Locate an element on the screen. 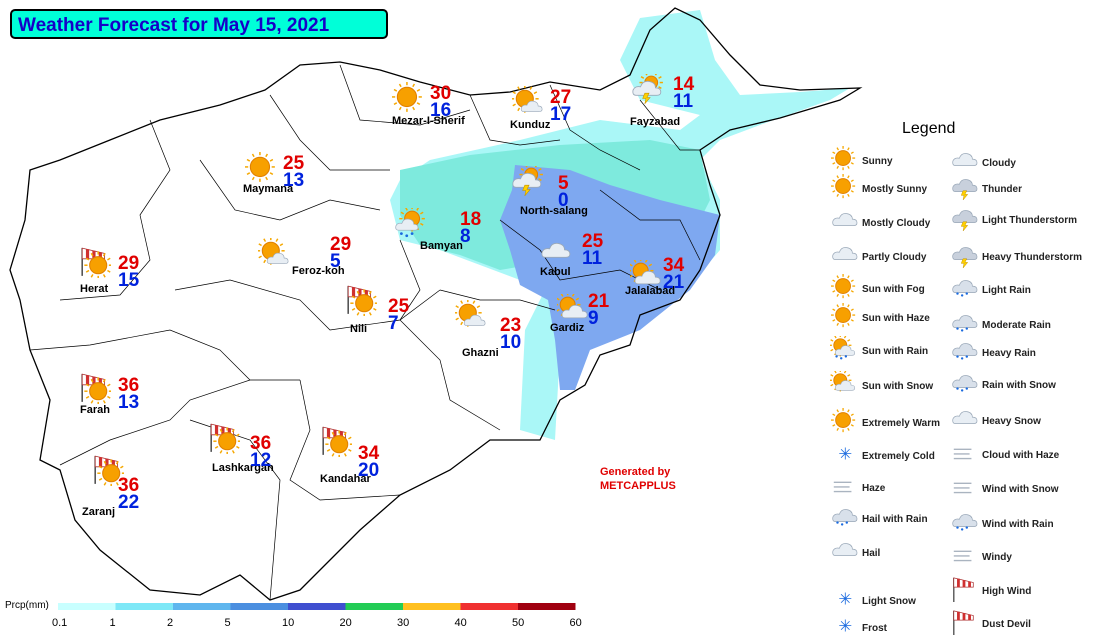  legend-label: Sun with Haze is located at coordinates (896, 318).